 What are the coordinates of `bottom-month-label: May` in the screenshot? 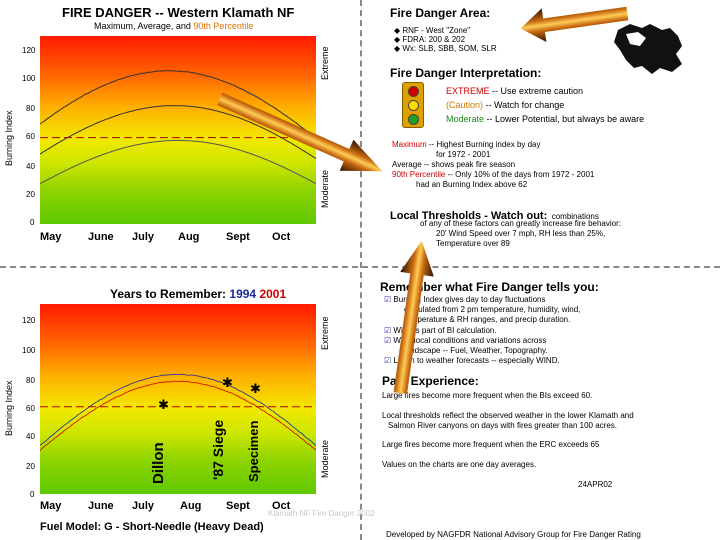 It's located at (51, 506).